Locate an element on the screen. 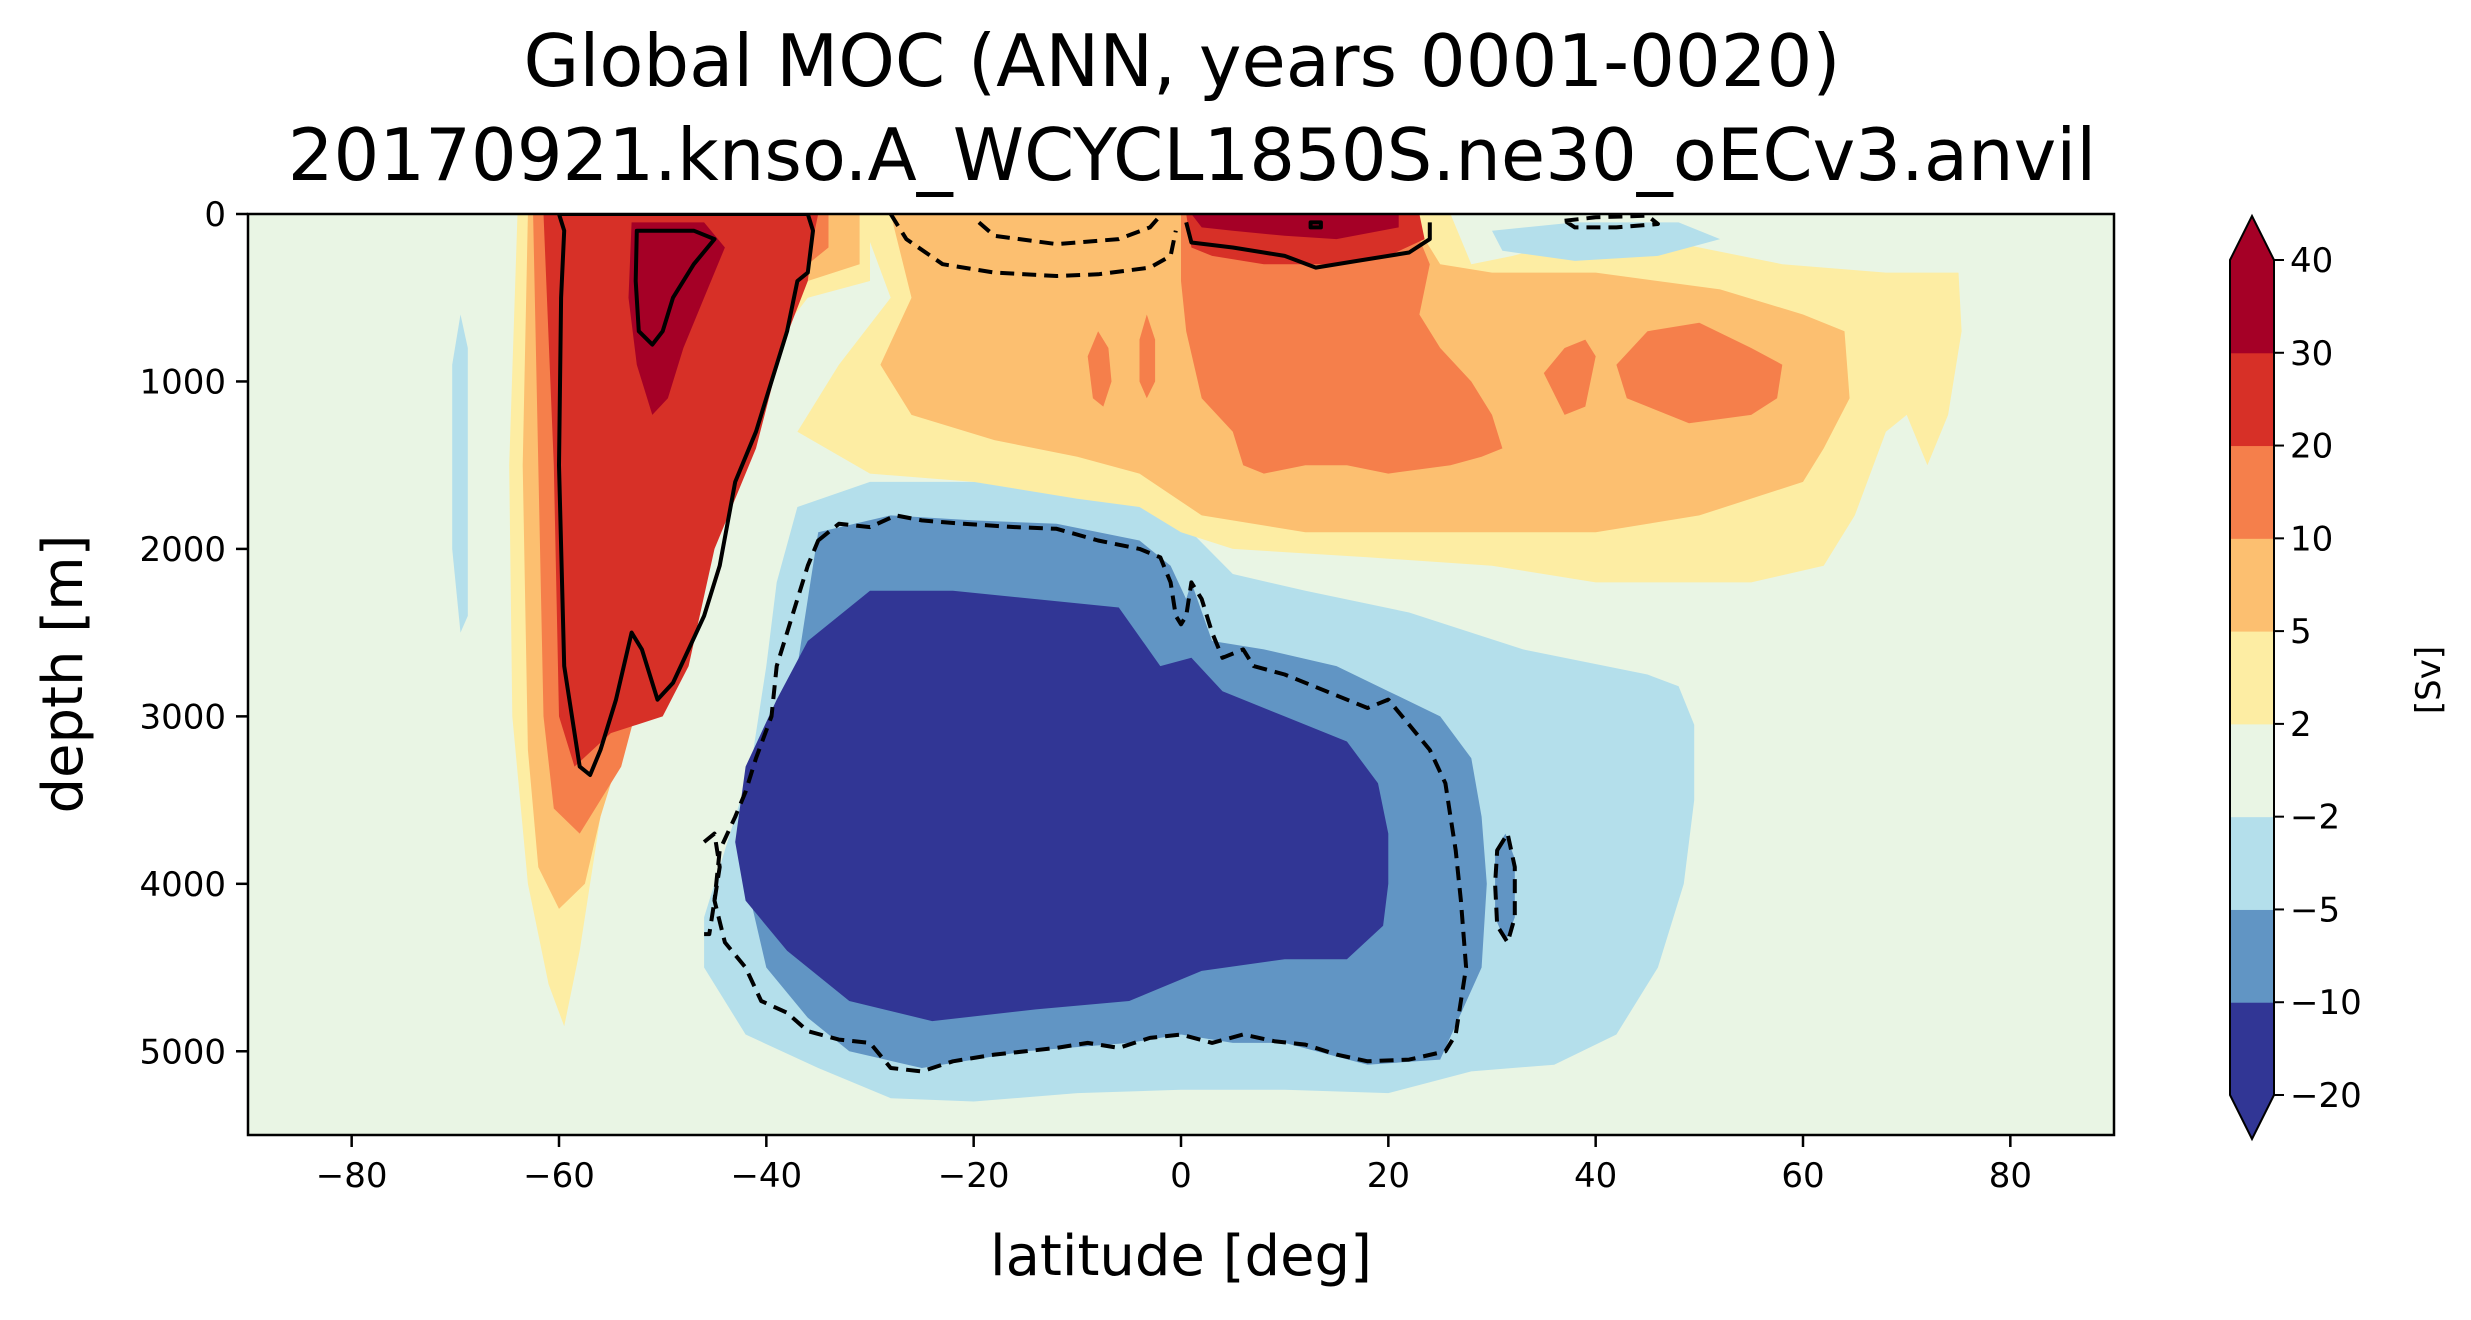  colorbar-tick-label: 30 is located at coordinates (2311, 354).